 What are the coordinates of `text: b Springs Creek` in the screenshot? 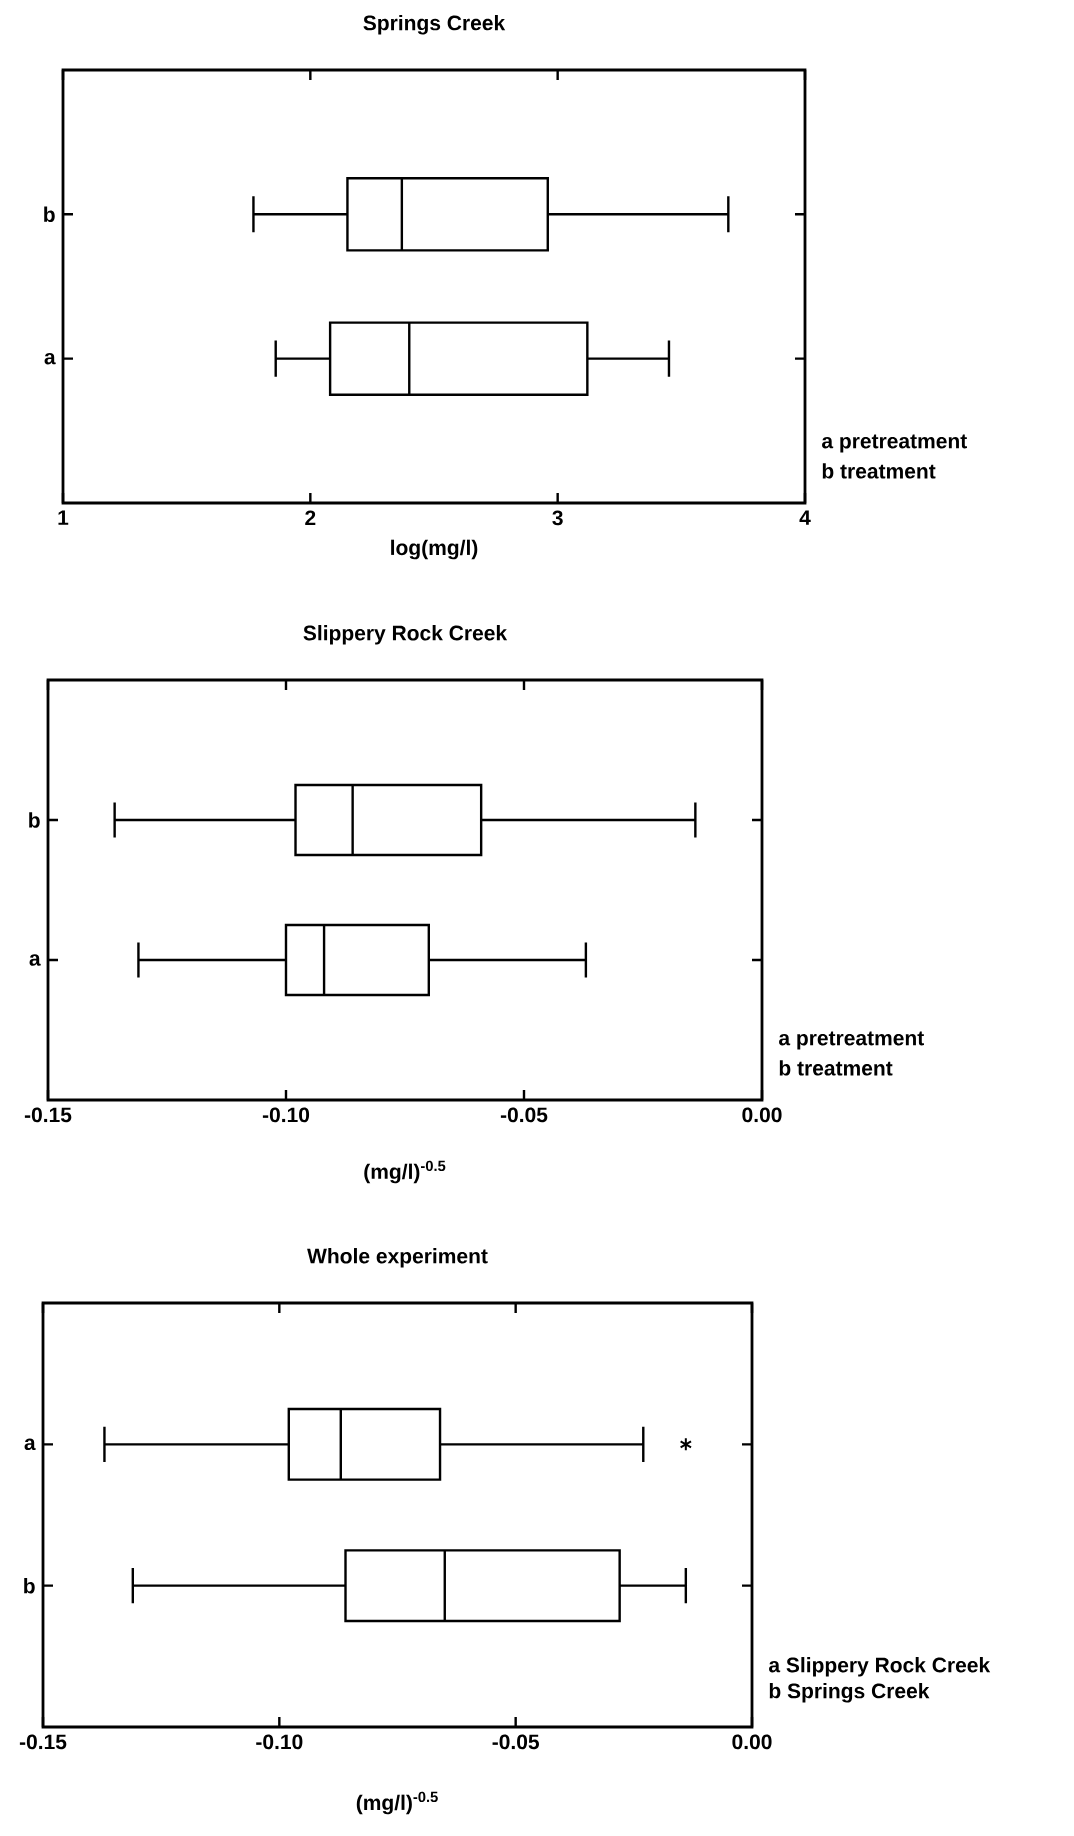 It's located at (849, 1692).